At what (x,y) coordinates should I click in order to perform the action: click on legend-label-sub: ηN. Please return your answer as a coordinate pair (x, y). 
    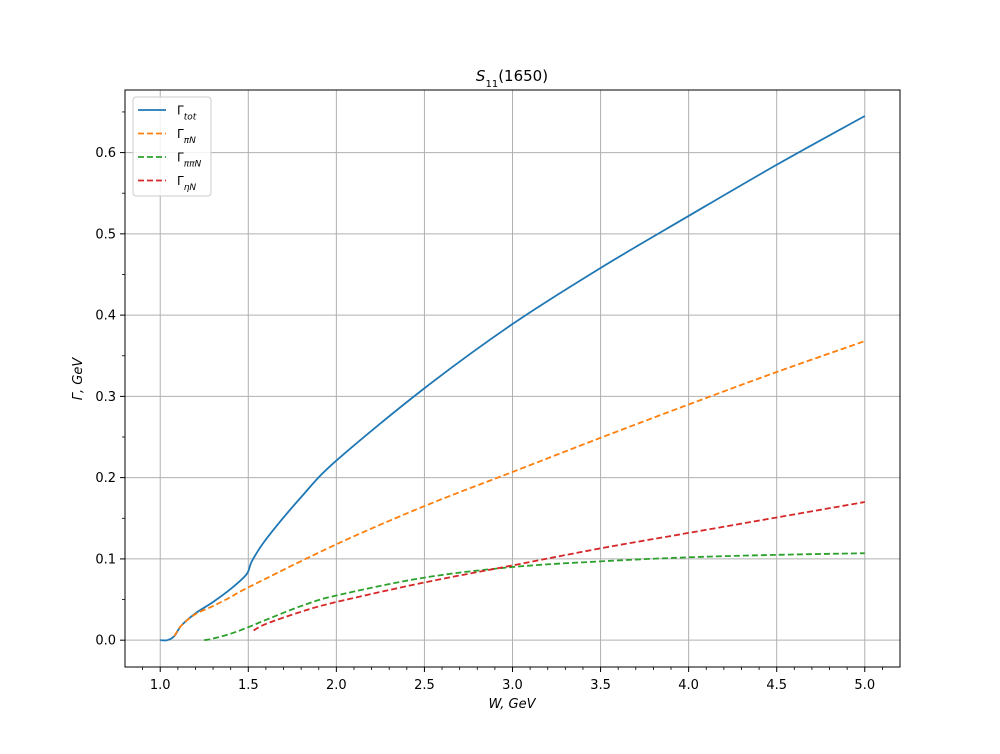
    Looking at the image, I should click on (190, 188).